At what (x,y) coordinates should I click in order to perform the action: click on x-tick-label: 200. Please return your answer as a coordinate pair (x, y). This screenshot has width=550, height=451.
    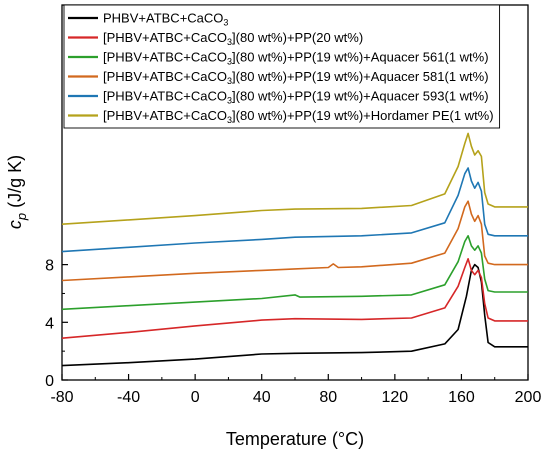
    Looking at the image, I should click on (528, 397).